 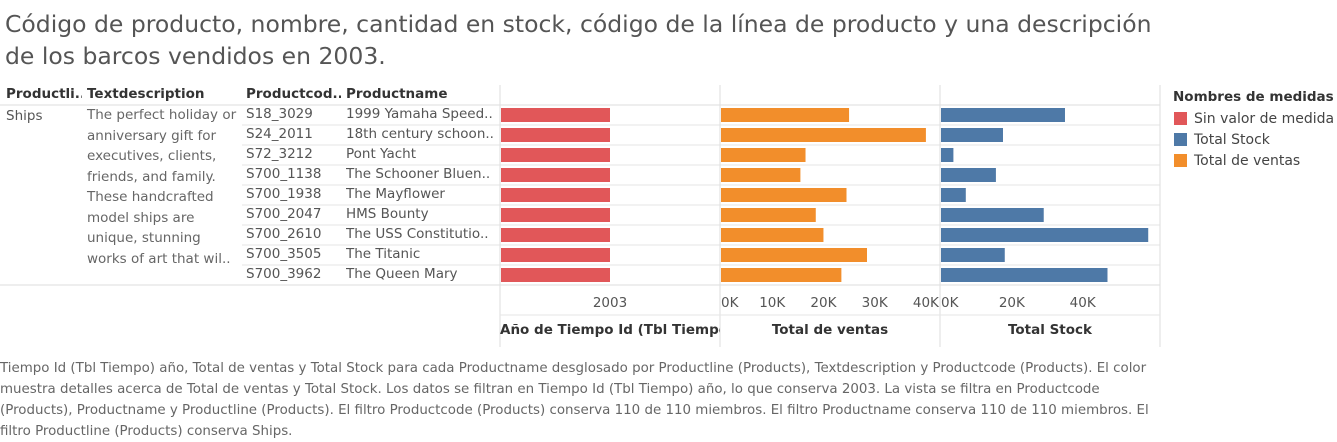 I want to click on axis-title-ventas: Total de ventas, so click(x=830, y=330).